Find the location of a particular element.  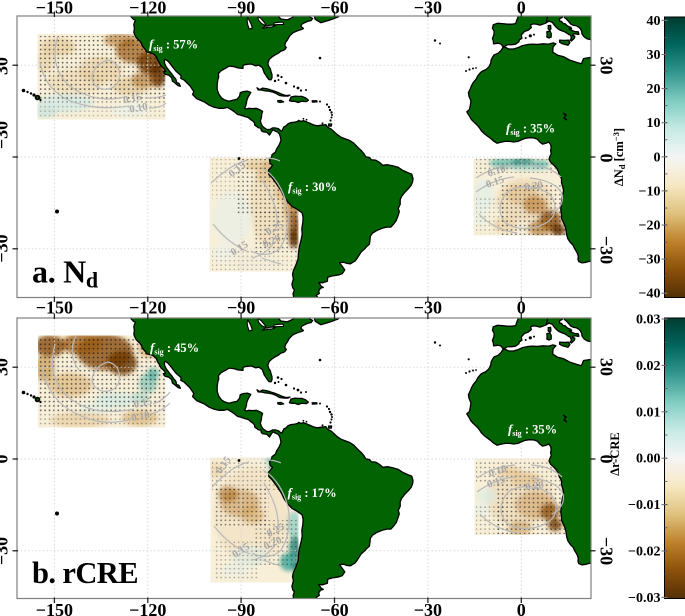

svg-text: 20 is located at coordinates (654, 89).